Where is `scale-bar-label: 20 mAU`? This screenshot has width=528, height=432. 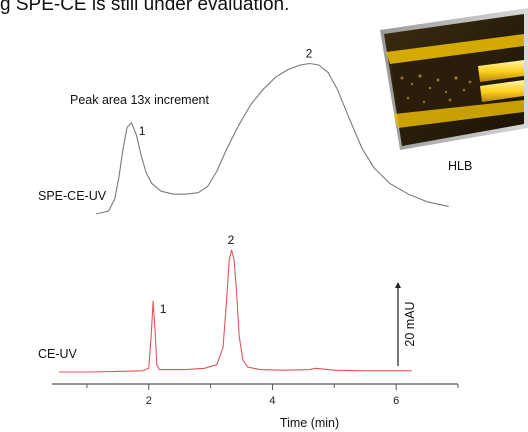
scale-bar-label: 20 mAU is located at coordinates (410, 323).